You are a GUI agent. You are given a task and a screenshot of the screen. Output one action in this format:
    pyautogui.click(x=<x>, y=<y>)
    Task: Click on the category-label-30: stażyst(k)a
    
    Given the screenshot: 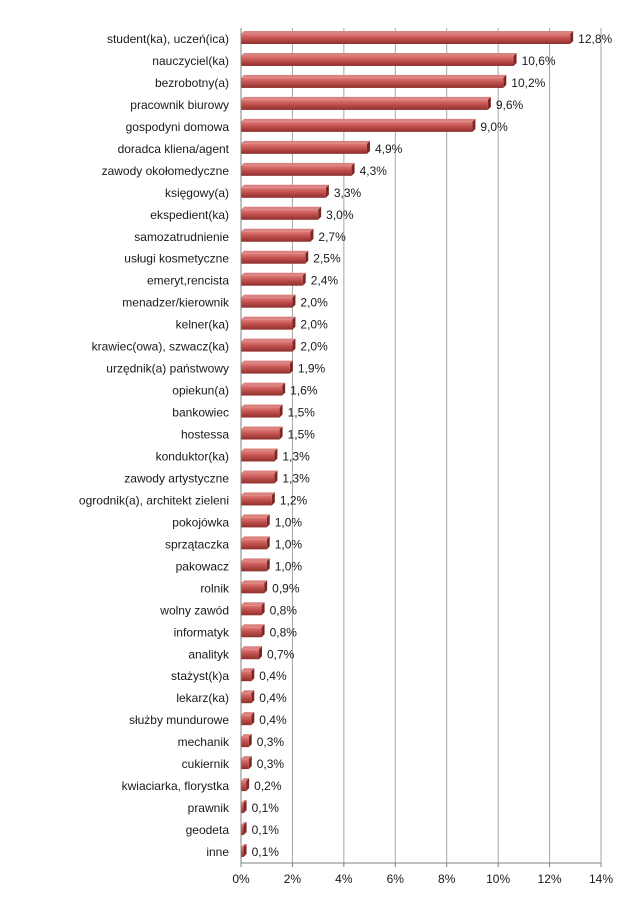 What is the action you would take?
    pyautogui.click(x=200, y=676)
    